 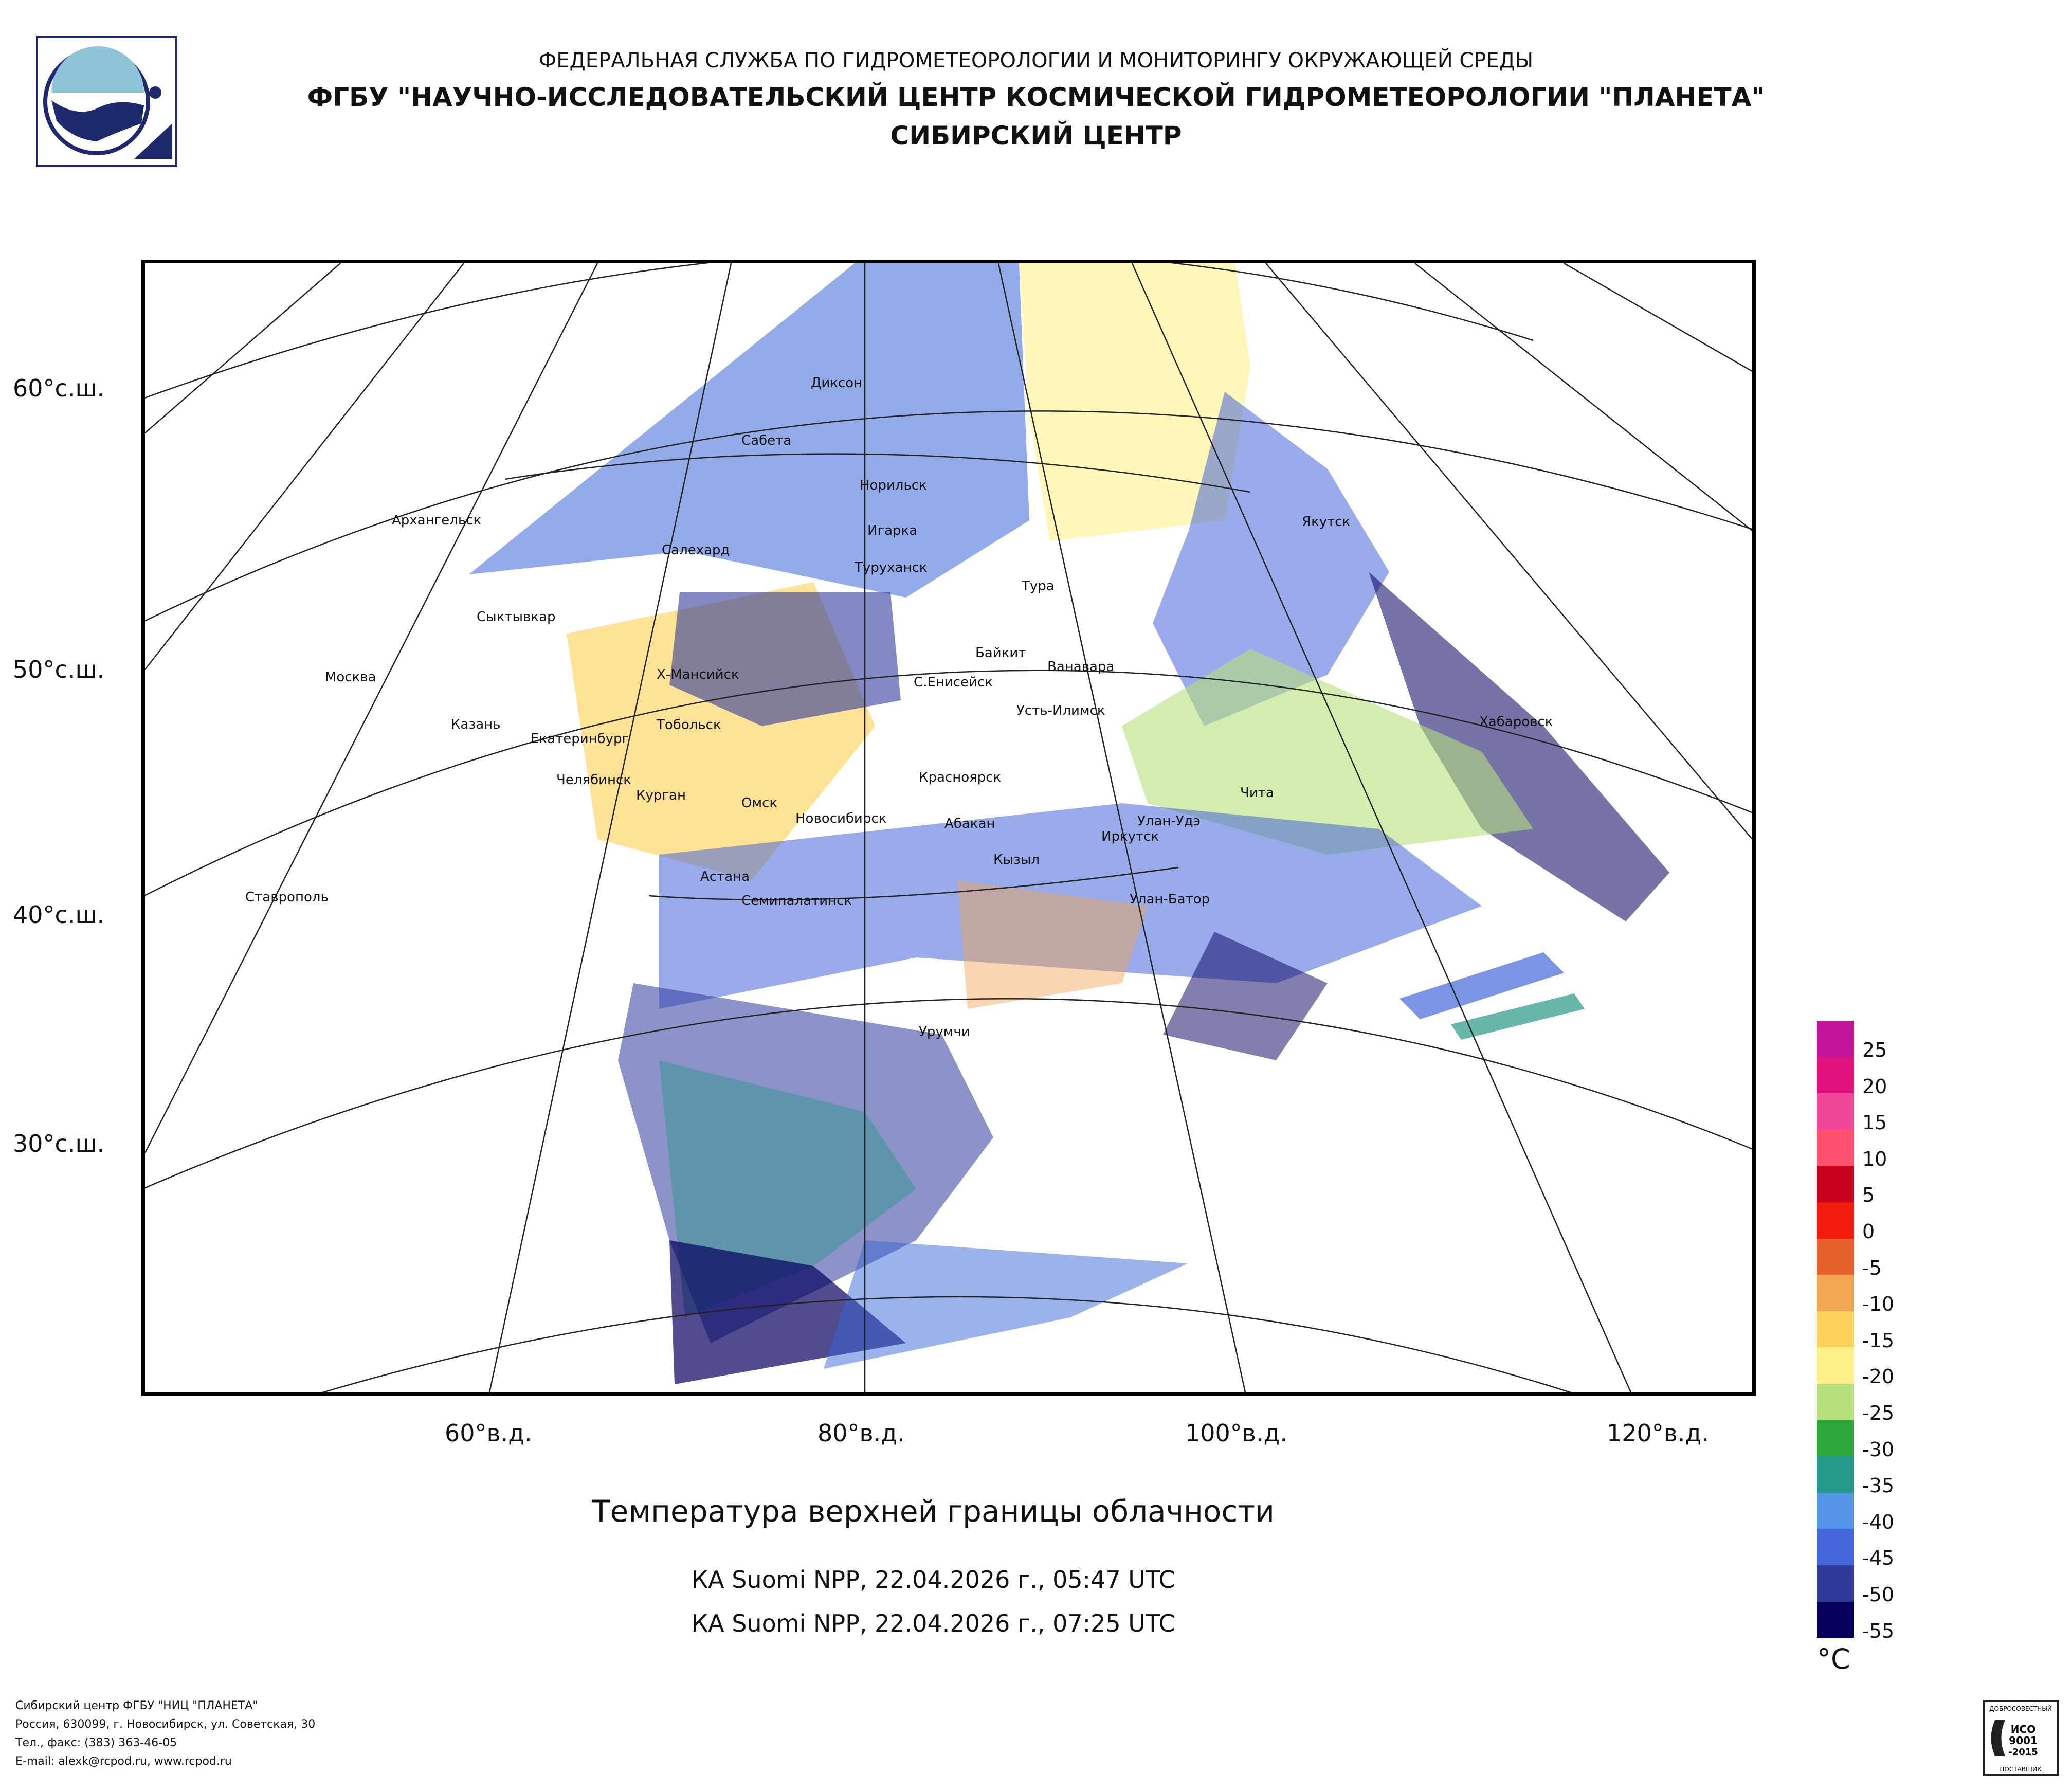 I want to click on legend-tick-label: -10, so click(x=1878, y=1304).